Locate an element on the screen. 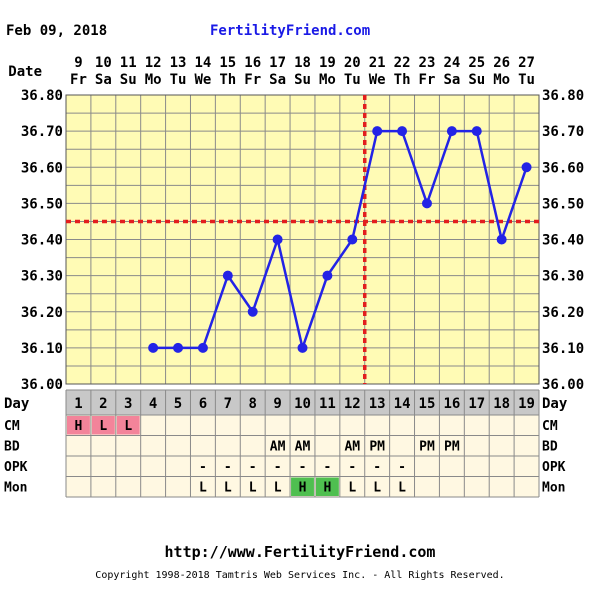  date-label: 12 is located at coordinates (153, 63).